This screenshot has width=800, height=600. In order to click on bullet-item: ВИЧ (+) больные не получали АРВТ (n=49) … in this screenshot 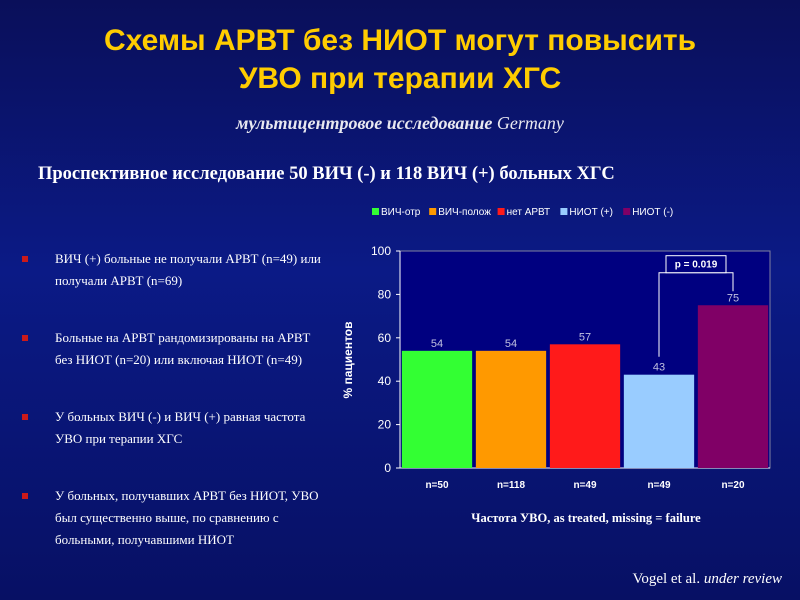, I will do `click(172, 270)`.